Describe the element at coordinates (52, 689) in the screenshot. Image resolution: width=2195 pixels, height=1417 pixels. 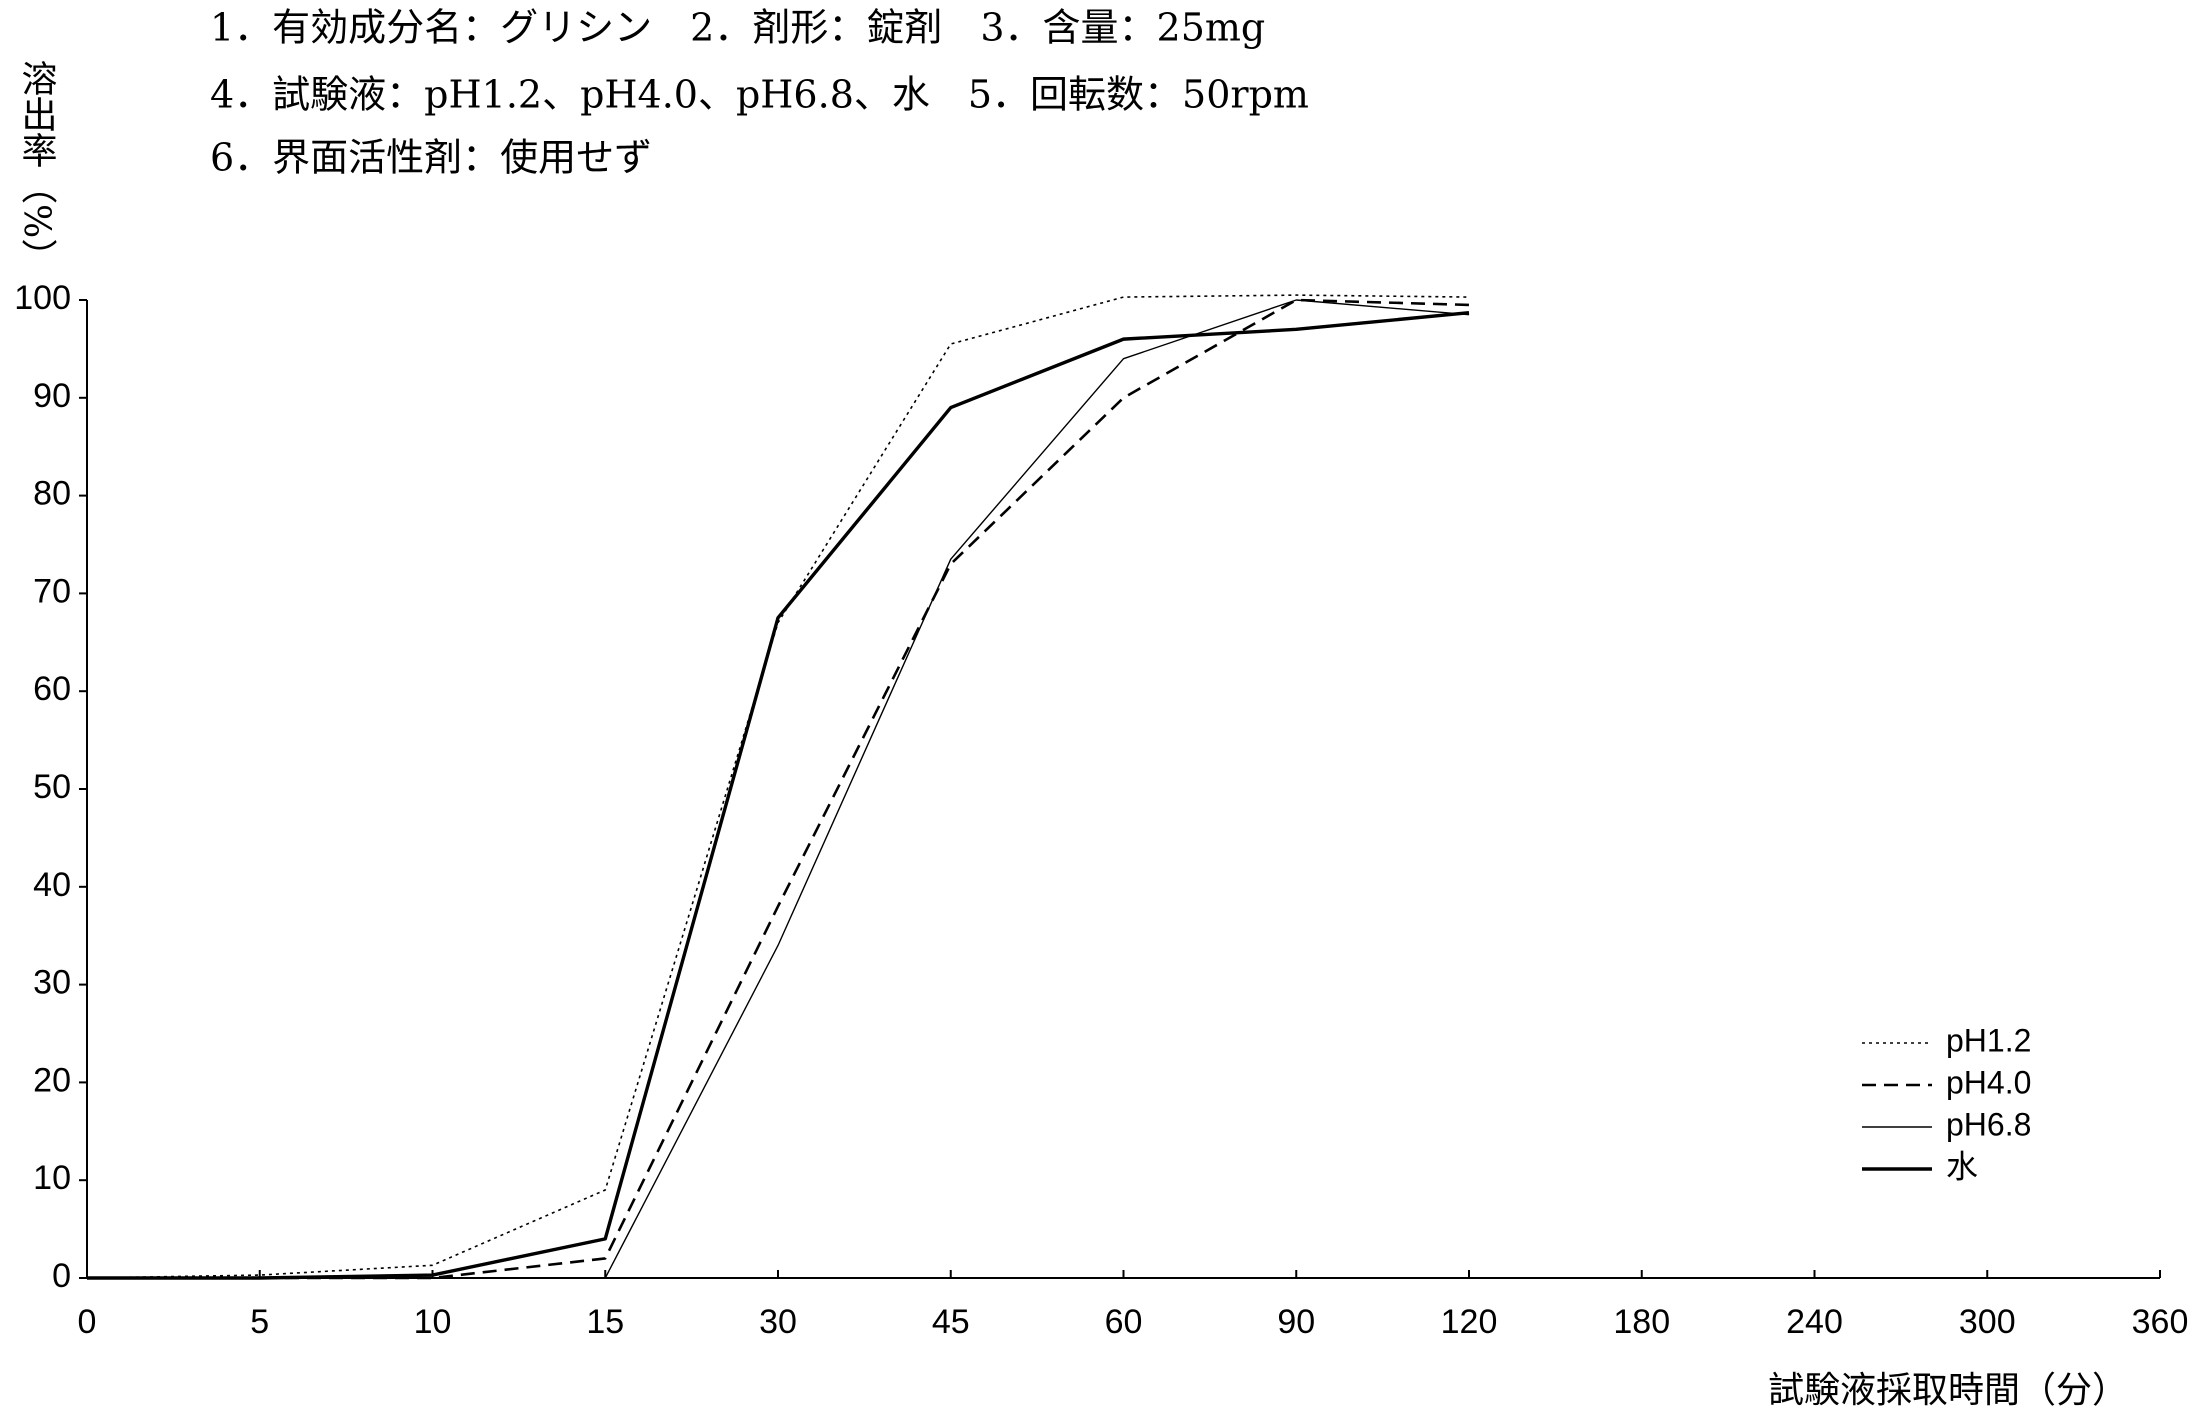
I see `y-tick-label: 60` at that location.